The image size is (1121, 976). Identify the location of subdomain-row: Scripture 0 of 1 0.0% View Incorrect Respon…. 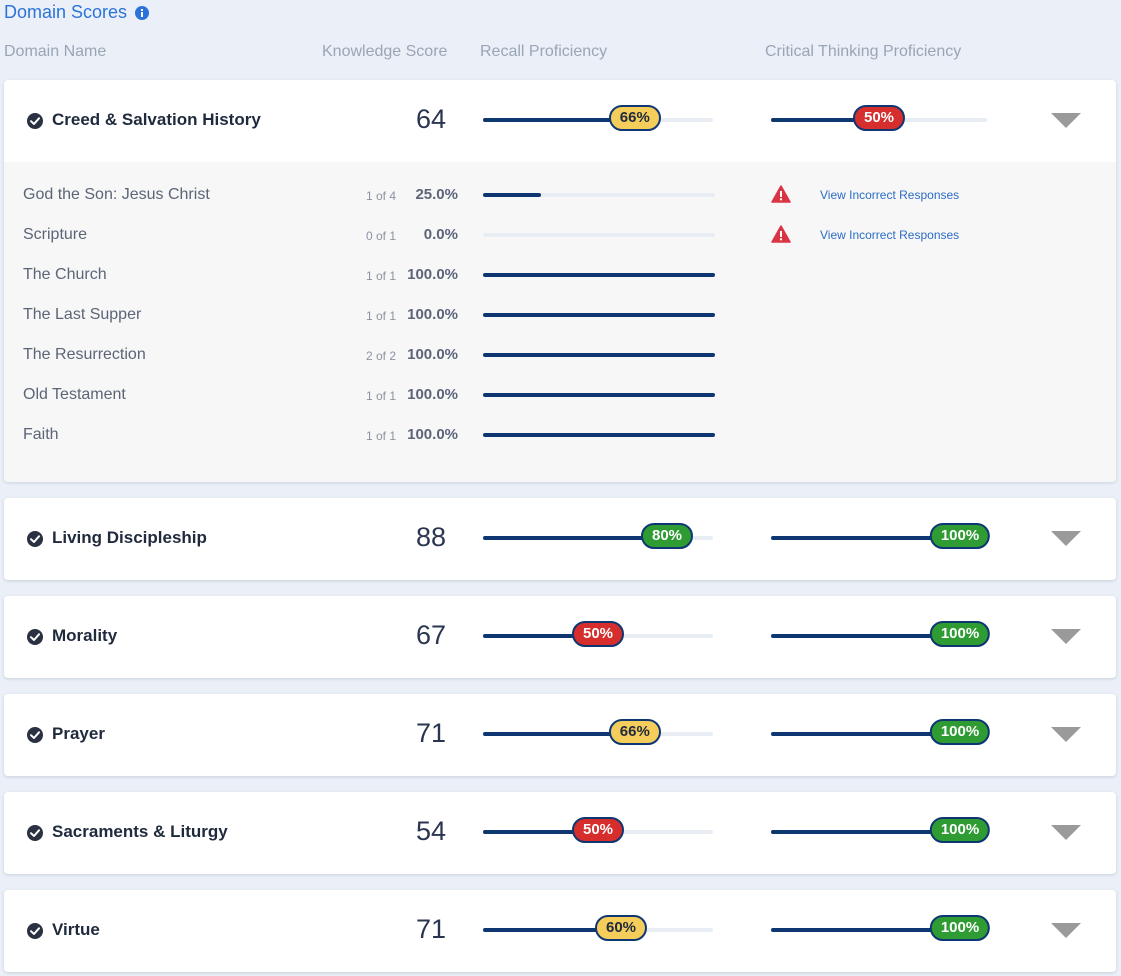
(560, 234).